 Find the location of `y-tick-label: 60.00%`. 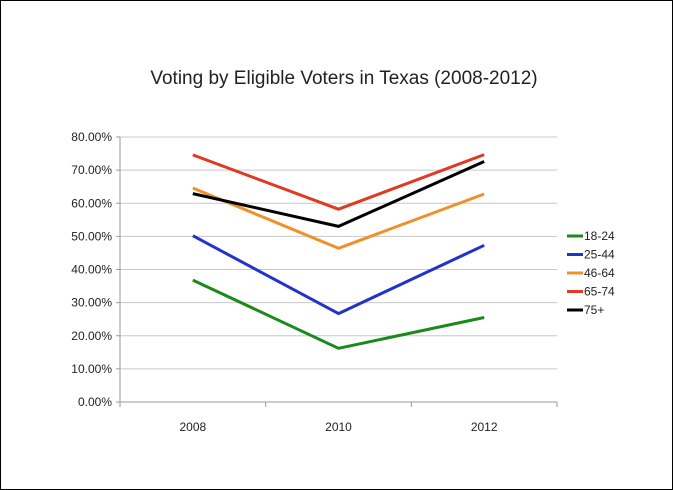

y-tick-label: 60.00% is located at coordinates (91, 203).